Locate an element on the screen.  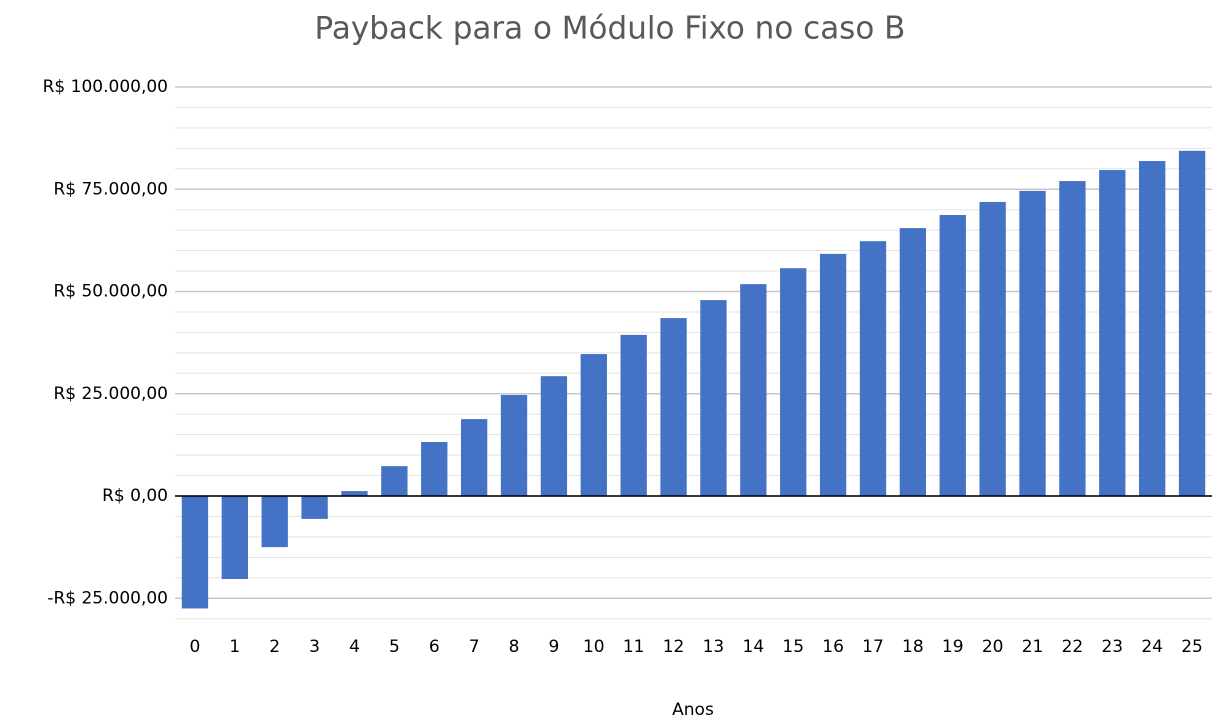
x-tick-label: 21 is located at coordinates (1033, 647).